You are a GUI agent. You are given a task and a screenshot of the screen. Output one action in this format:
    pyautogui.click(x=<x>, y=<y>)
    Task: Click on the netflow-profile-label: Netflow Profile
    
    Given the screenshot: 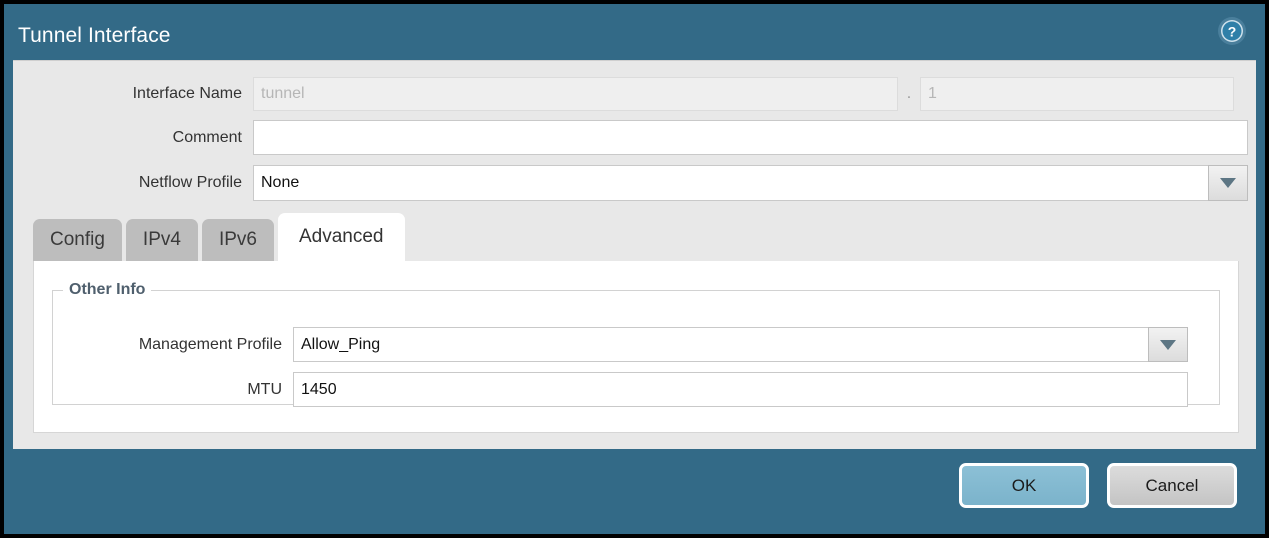 What is the action you would take?
    pyautogui.click(x=190, y=182)
    